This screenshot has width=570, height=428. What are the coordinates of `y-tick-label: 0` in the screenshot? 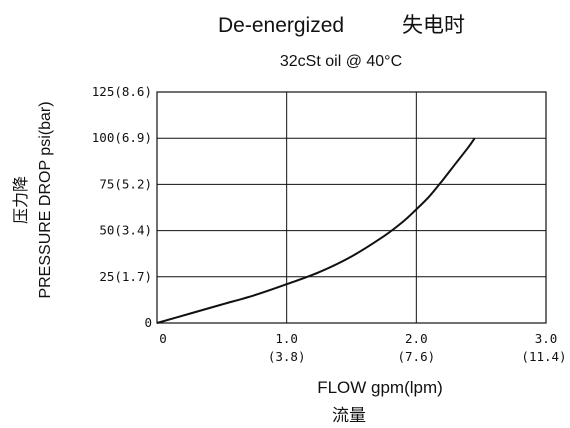 It's located at (148, 322).